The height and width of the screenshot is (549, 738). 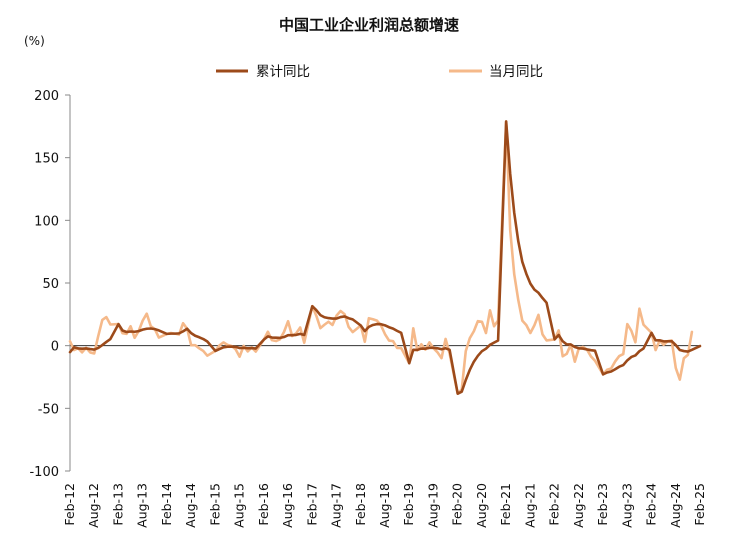 What do you see at coordinates (166, 504) in the screenshot?
I see `x-tick-label: Feb-14` at bounding box center [166, 504].